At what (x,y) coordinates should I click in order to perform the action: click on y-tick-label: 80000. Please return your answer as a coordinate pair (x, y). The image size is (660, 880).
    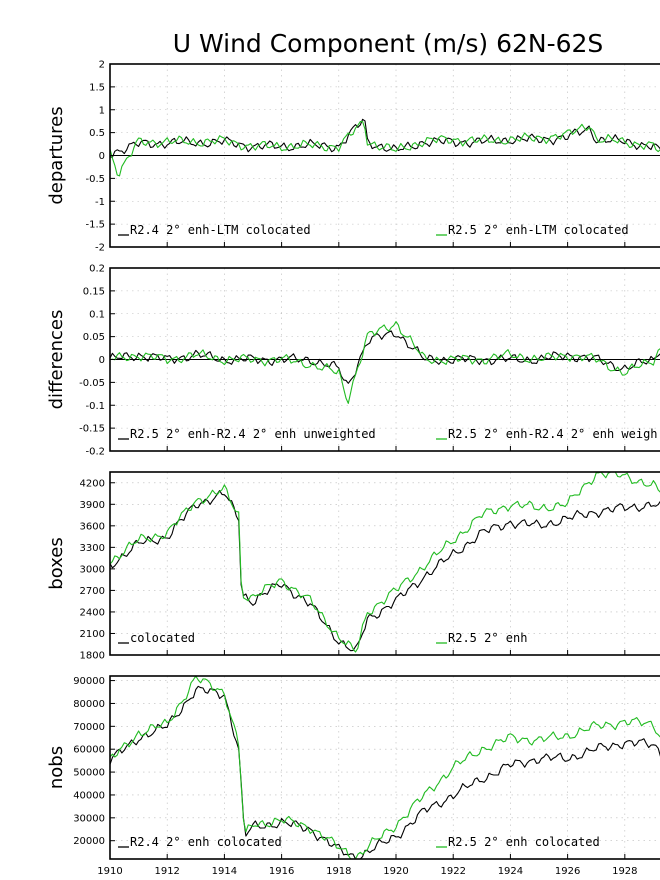
    Looking at the image, I should click on (89, 704).